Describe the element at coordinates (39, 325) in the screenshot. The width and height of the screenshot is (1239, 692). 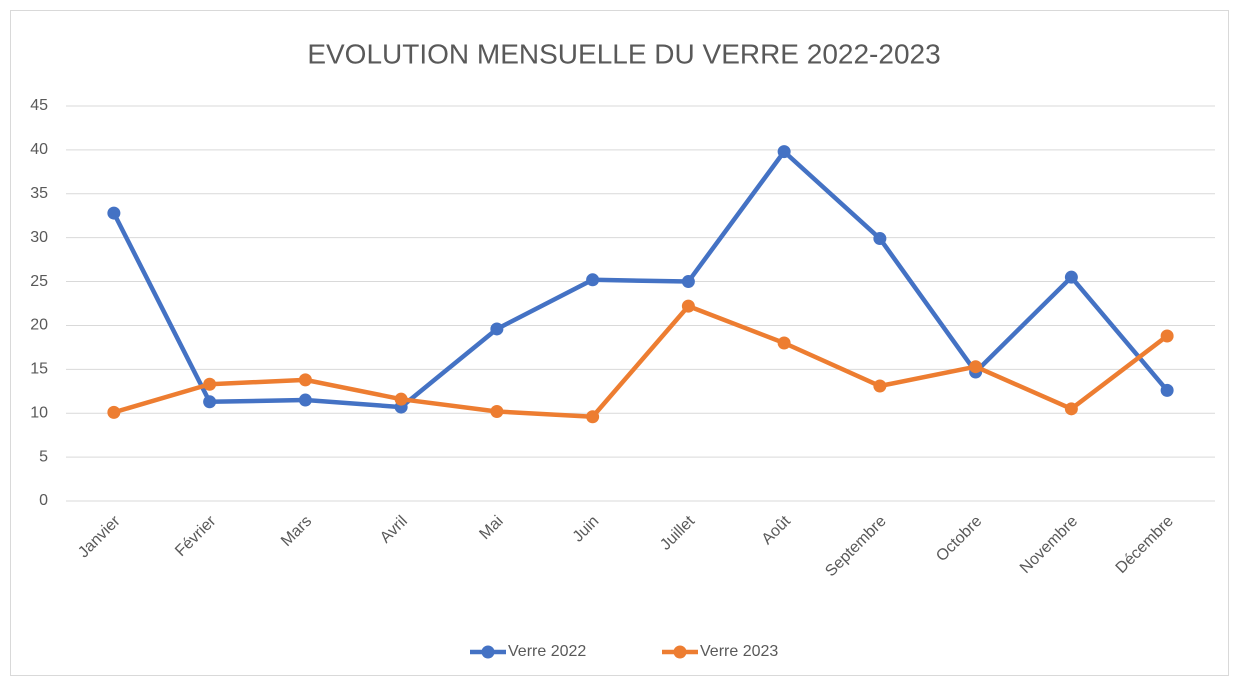
I see `y-tick-label: 20` at that location.